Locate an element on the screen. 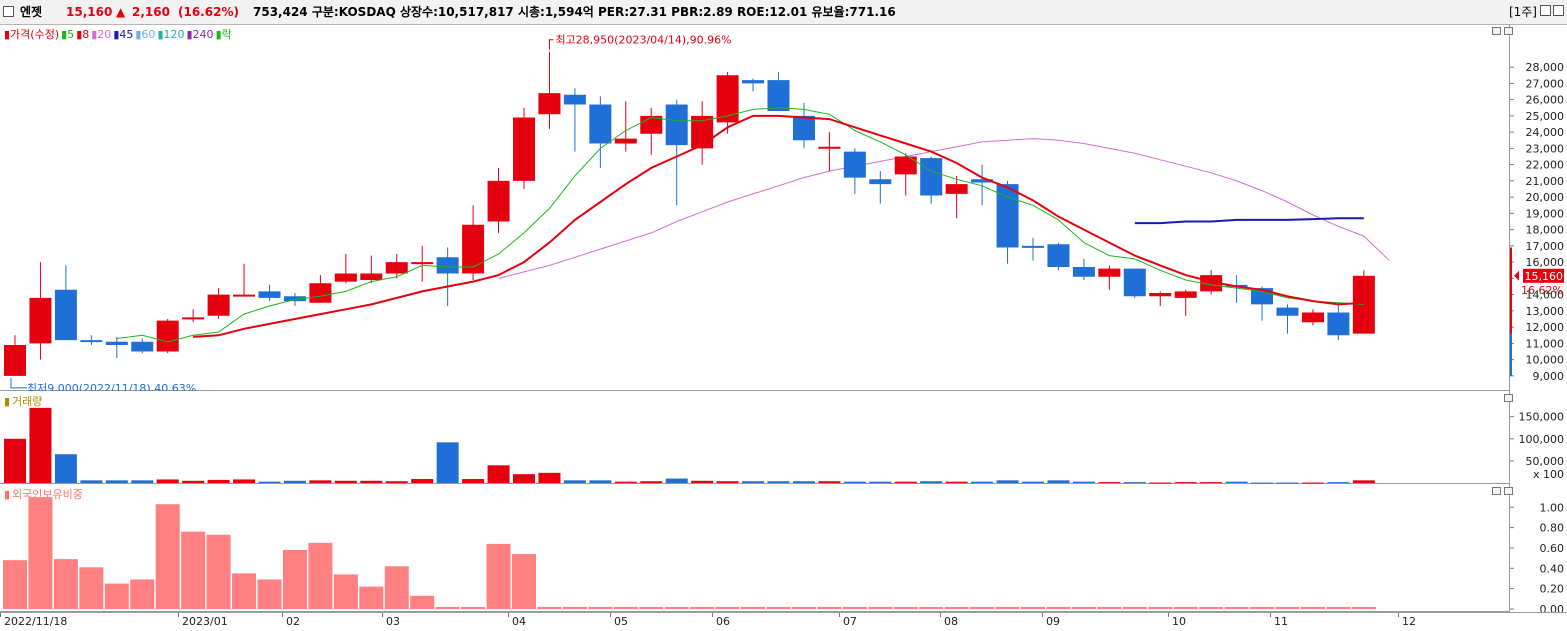  x-axis: 2022/11/18 2023/01 02 03 04 05 06 07 08 09 10 11 12 is located at coordinates (783, 621).